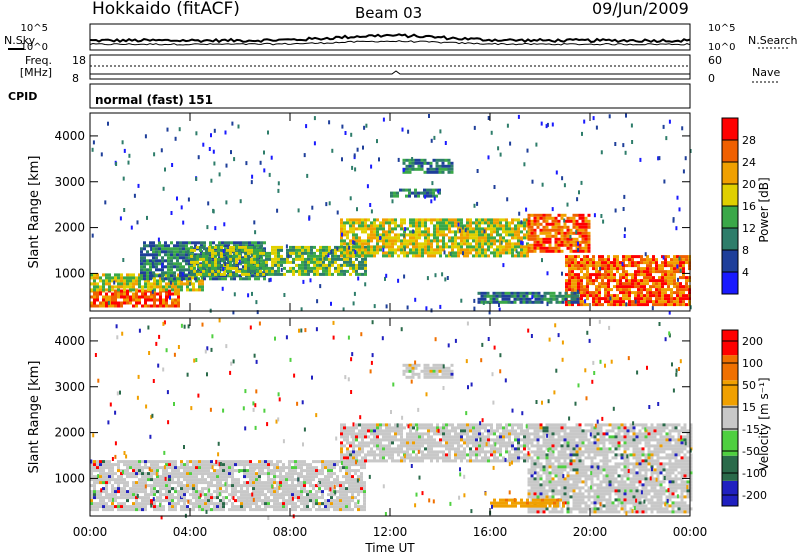 This screenshot has height=554, width=800. What do you see at coordinates (425, 163) in the screenshot?
I see `power-cell-r5` at bounding box center [425, 163].